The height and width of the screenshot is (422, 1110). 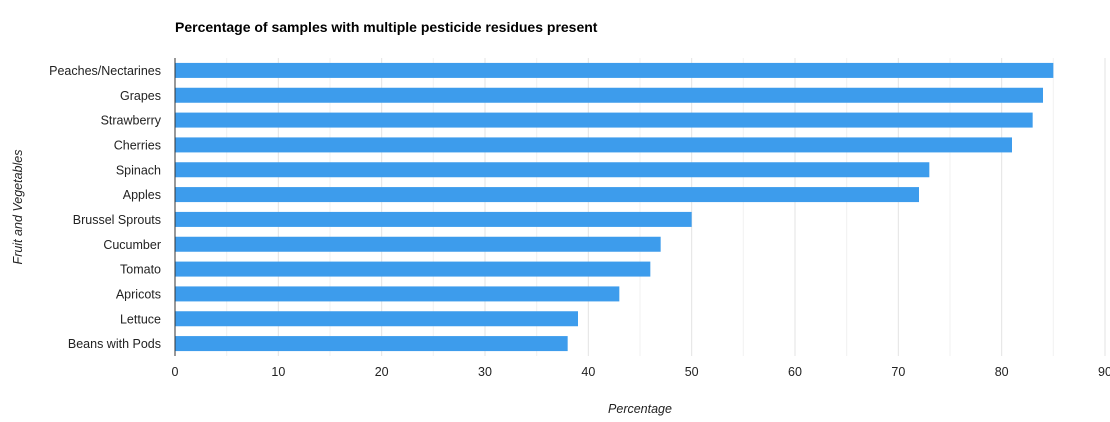 I want to click on category-label: Spinach, so click(x=138, y=170).